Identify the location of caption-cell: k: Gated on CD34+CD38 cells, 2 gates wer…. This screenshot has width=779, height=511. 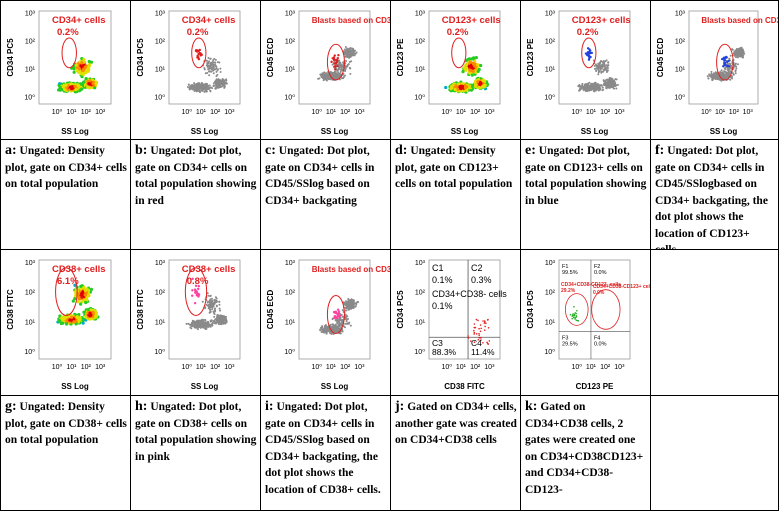
(586, 453).